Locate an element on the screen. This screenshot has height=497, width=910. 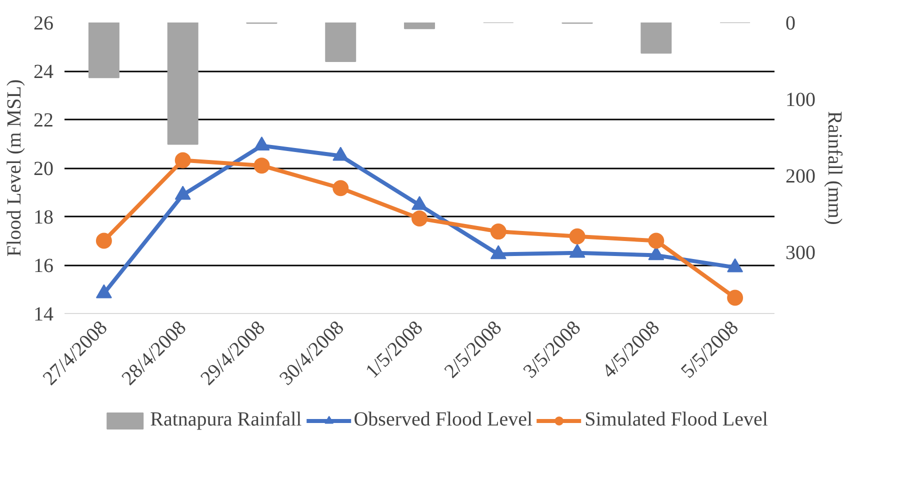
y2-tick-label: 100 is located at coordinates (801, 100).